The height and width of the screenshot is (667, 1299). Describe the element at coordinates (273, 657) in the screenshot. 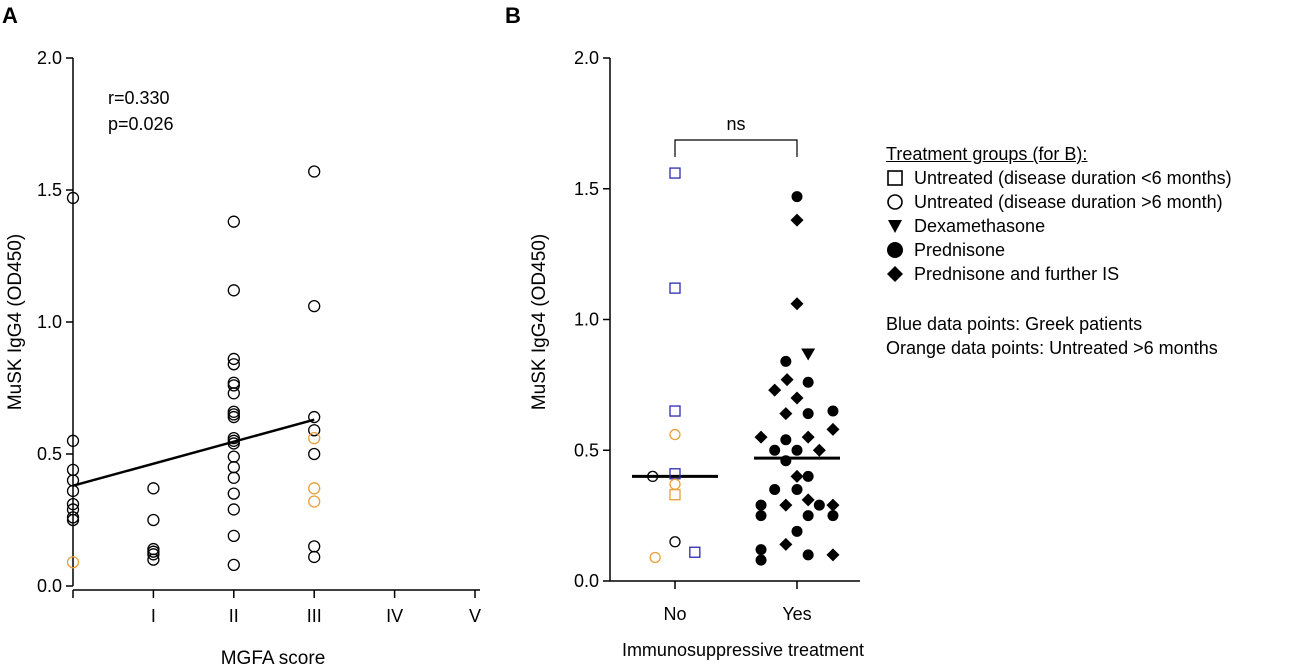

I see `chart-a-x-label: MGFA score` at that location.